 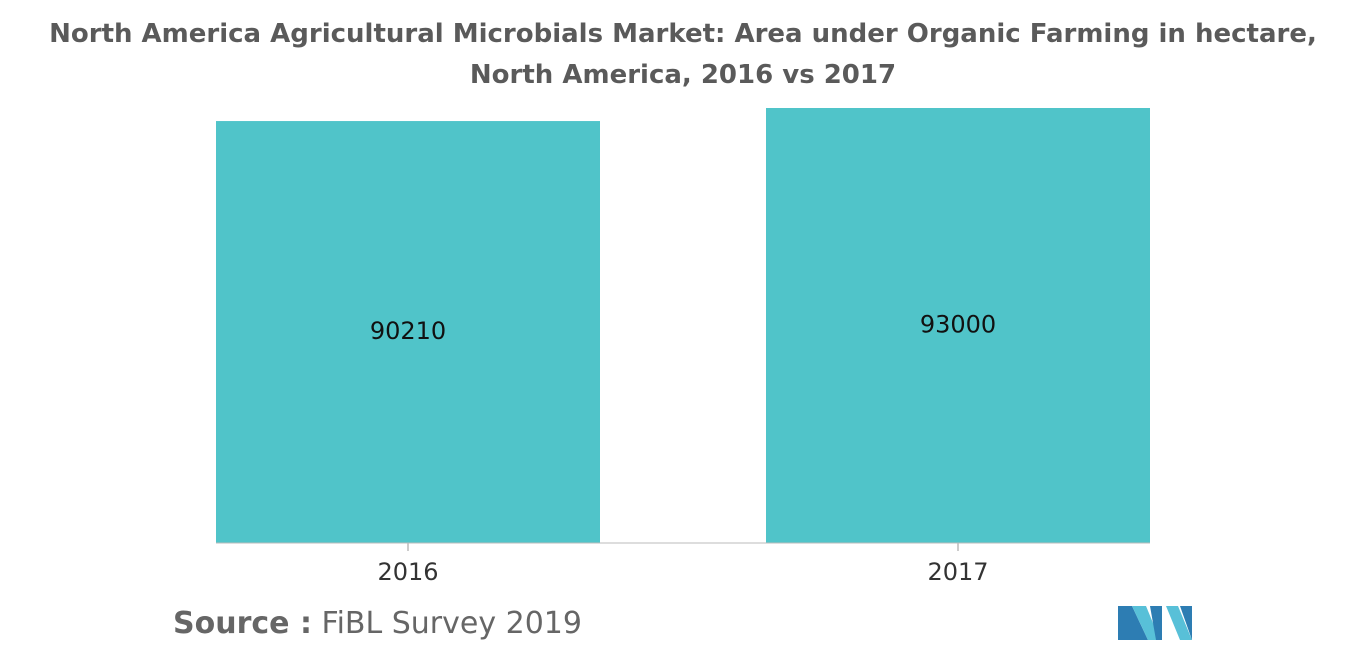 I want to click on source: Source : FiBL Survey 2019, so click(x=377, y=623).